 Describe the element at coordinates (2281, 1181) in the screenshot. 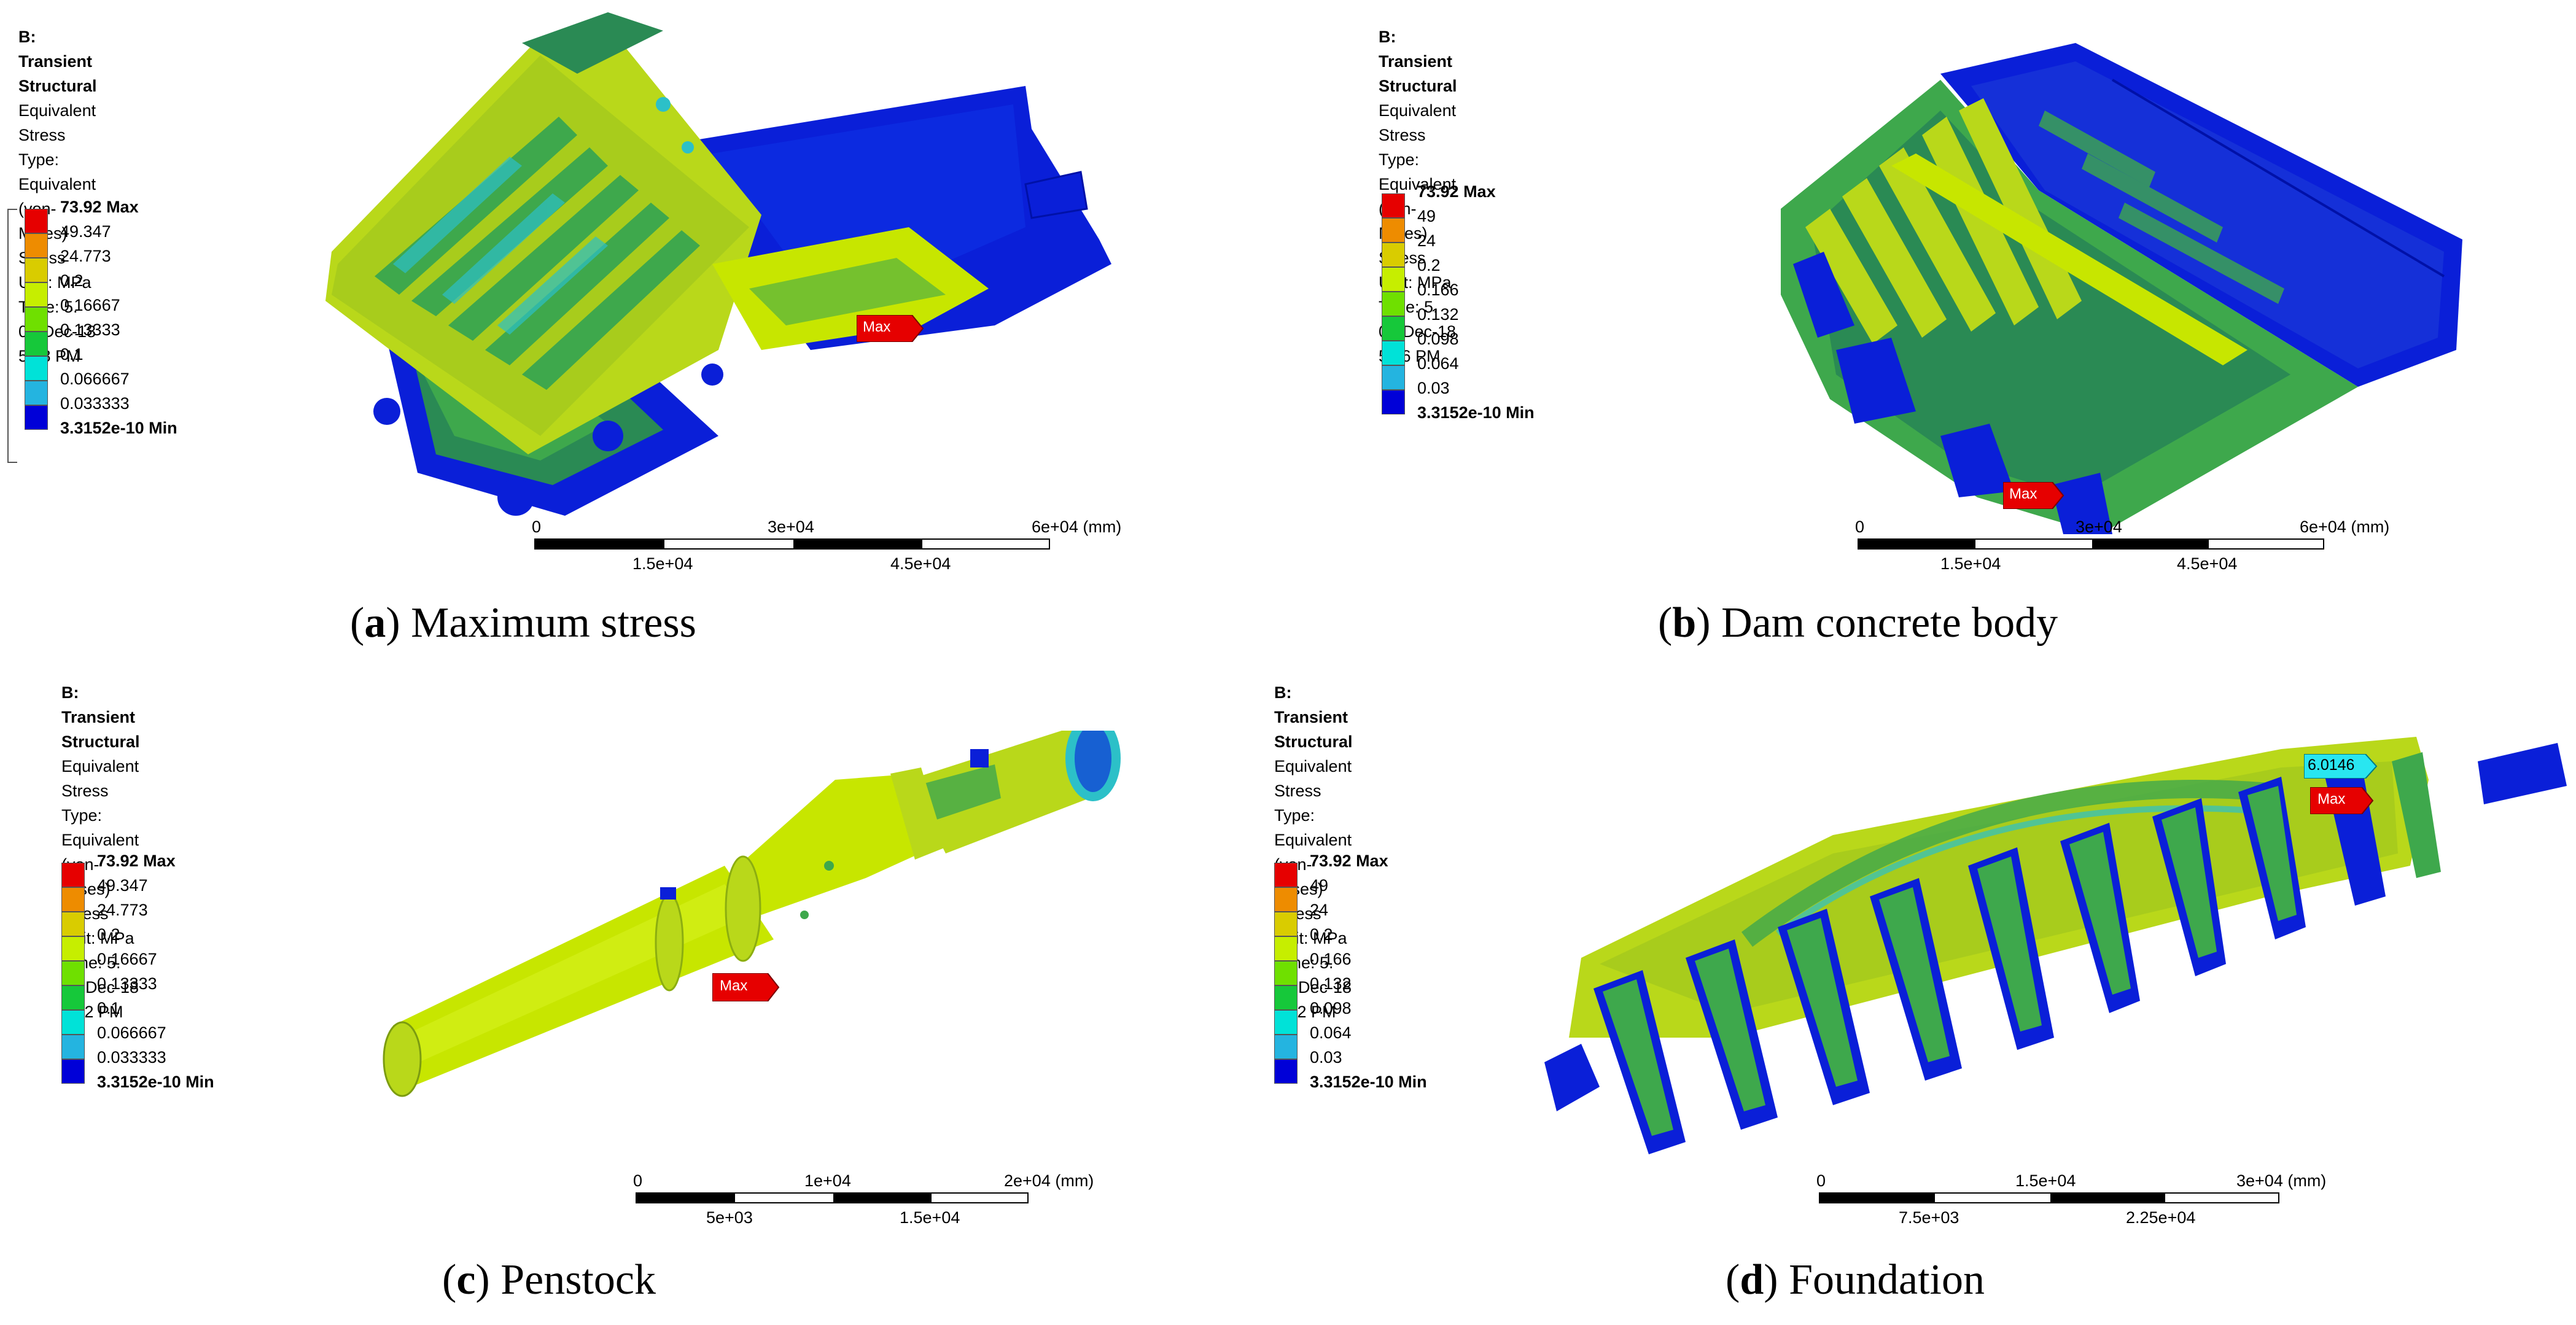

I see `scale-tick: 3e+04 (mm)` at that location.